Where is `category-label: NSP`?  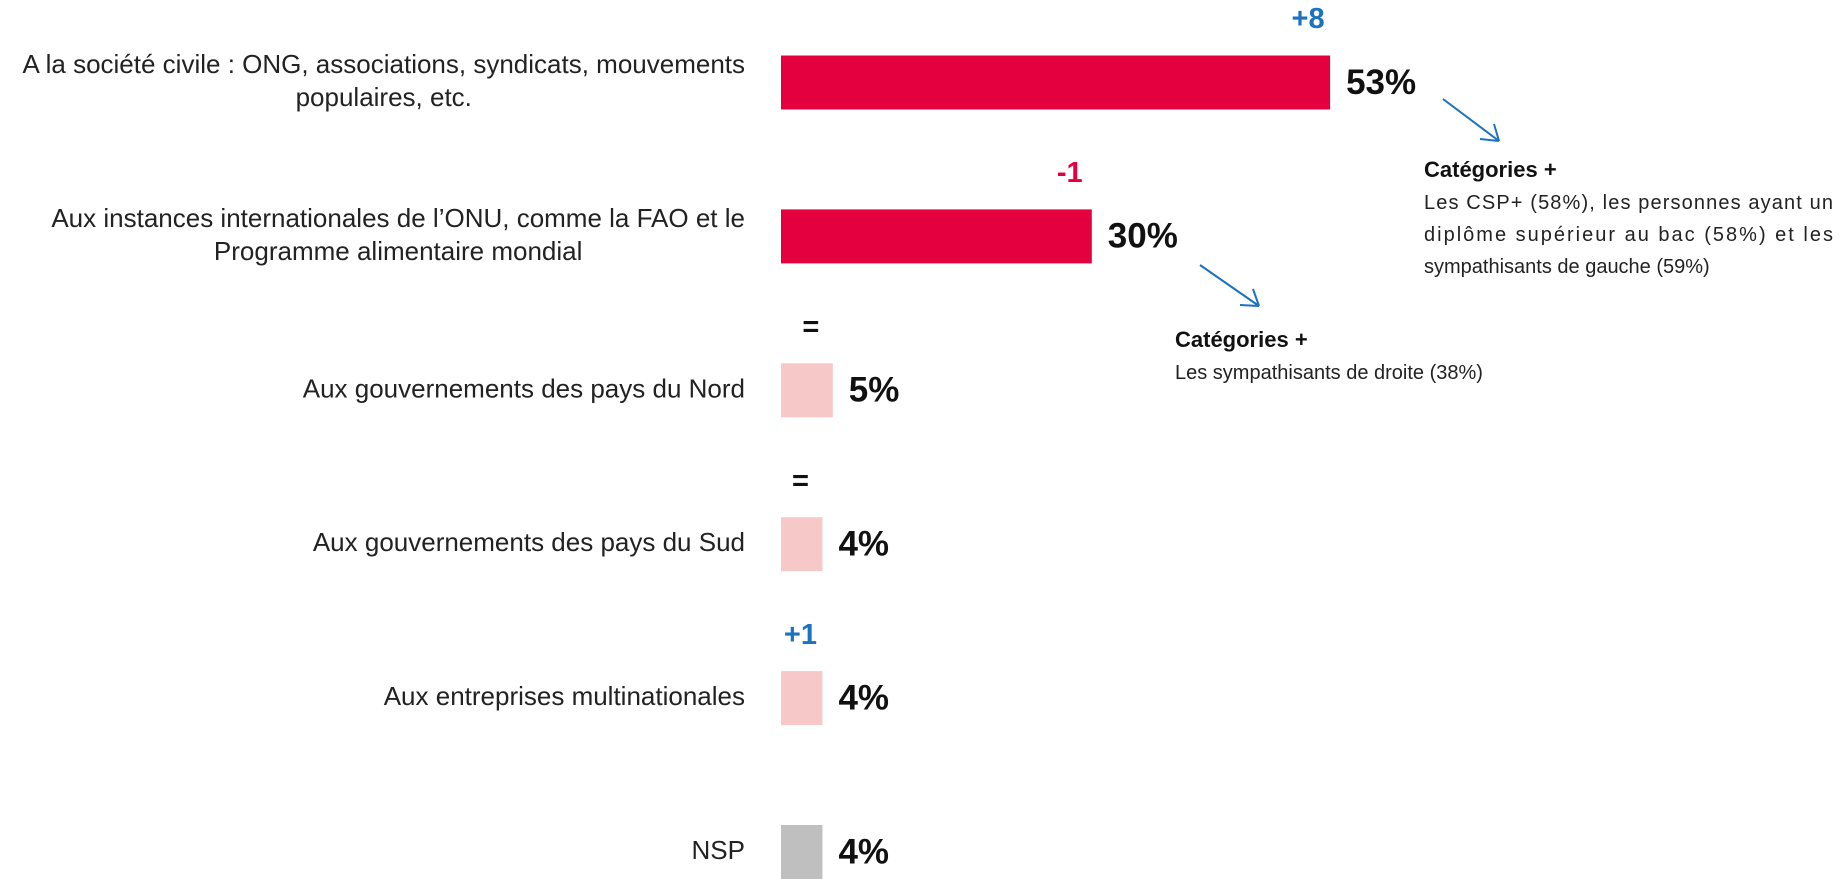 category-label: NSP is located at coordinates (718, 850).